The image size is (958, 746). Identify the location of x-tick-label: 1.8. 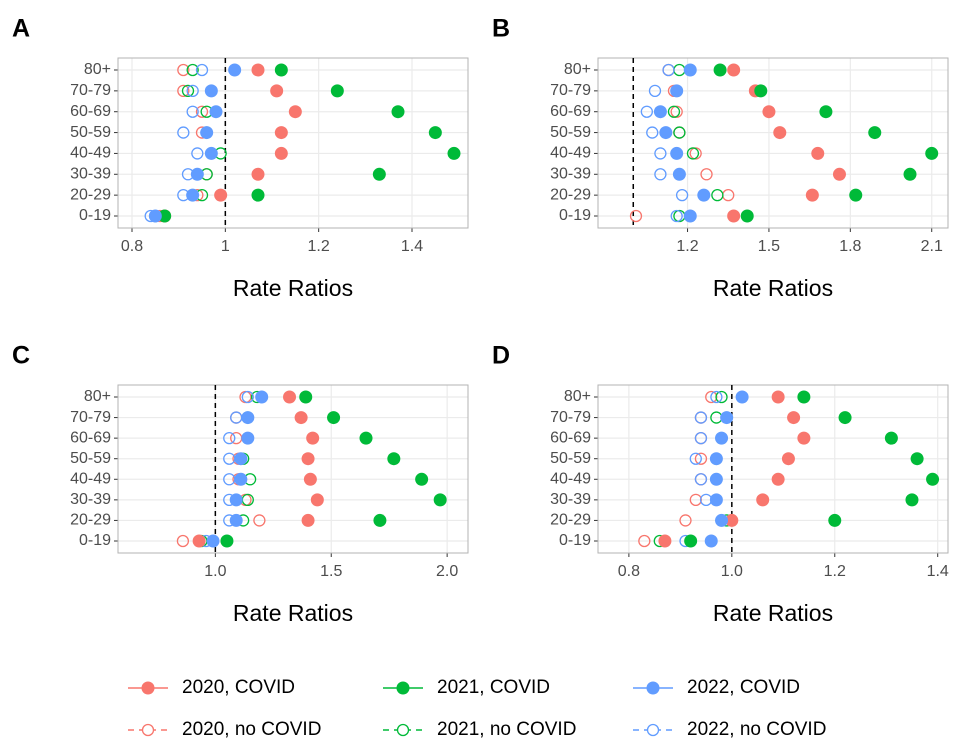
(850, 246).